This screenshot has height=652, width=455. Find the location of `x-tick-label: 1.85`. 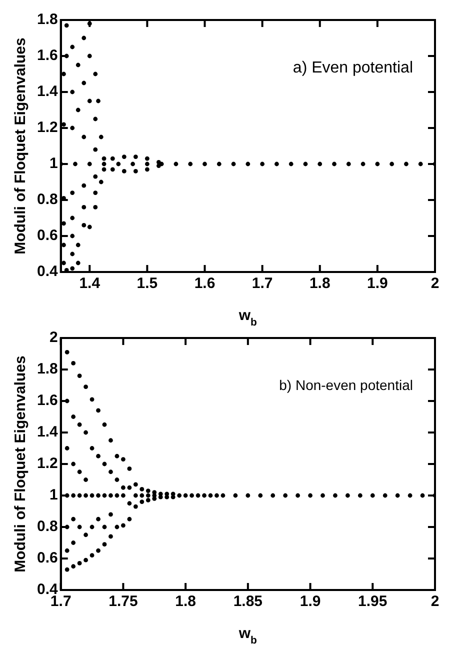

x-tick-label: 1.85 is located at coordinates (248, 601).